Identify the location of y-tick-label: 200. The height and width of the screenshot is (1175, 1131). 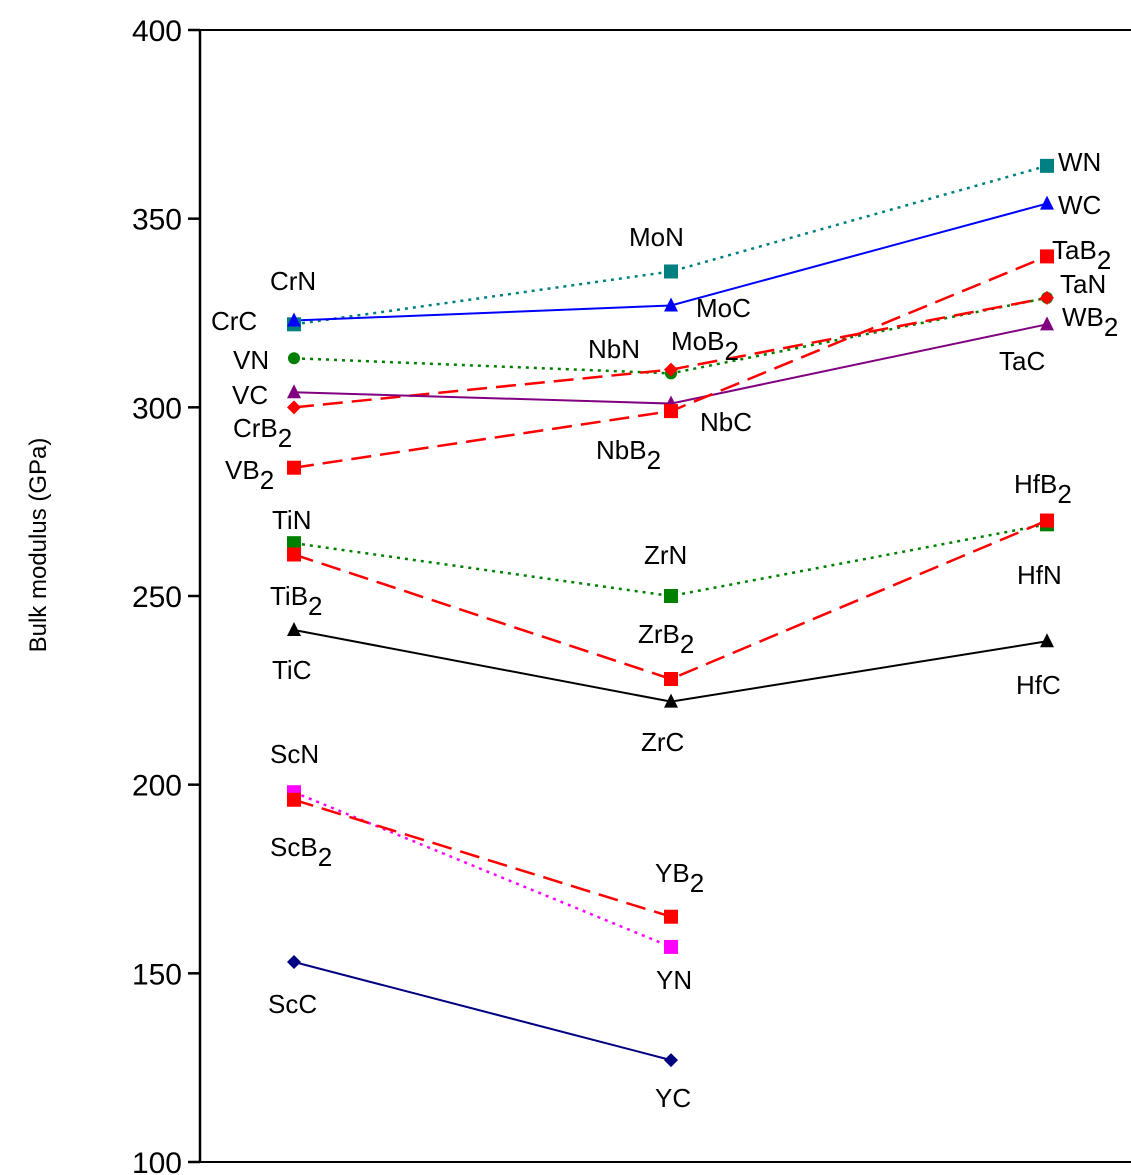
(157, 786).